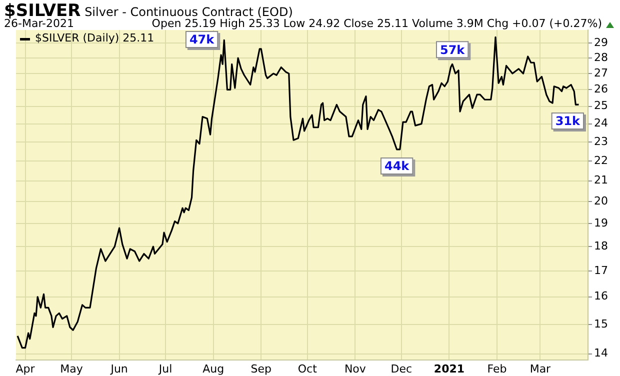 This screenshot has height=376, width=620. What do you see at coordinates (541, 369) in the screenshot?
I see `x-tick-label: Mar` at bounding box center [541, 369].